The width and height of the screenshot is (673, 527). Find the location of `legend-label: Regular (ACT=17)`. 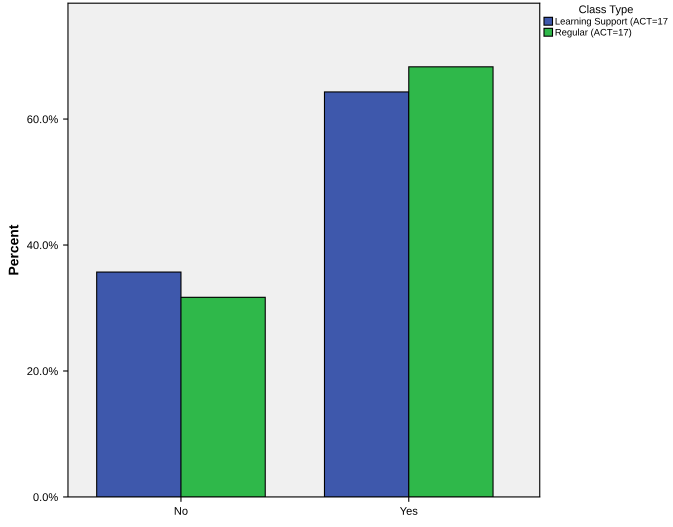

legend-label: Regular (ACT=17) is located at coordinates (594, 33).